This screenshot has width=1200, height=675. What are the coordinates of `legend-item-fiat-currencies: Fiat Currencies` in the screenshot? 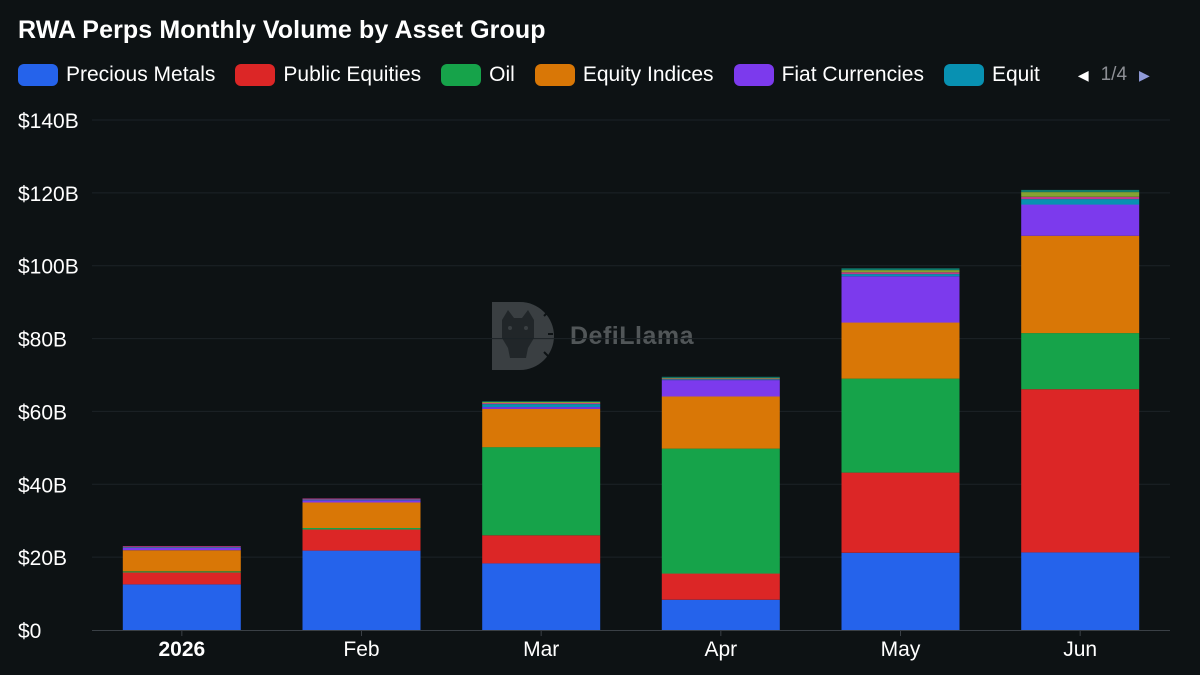 It's located at (828, 75).